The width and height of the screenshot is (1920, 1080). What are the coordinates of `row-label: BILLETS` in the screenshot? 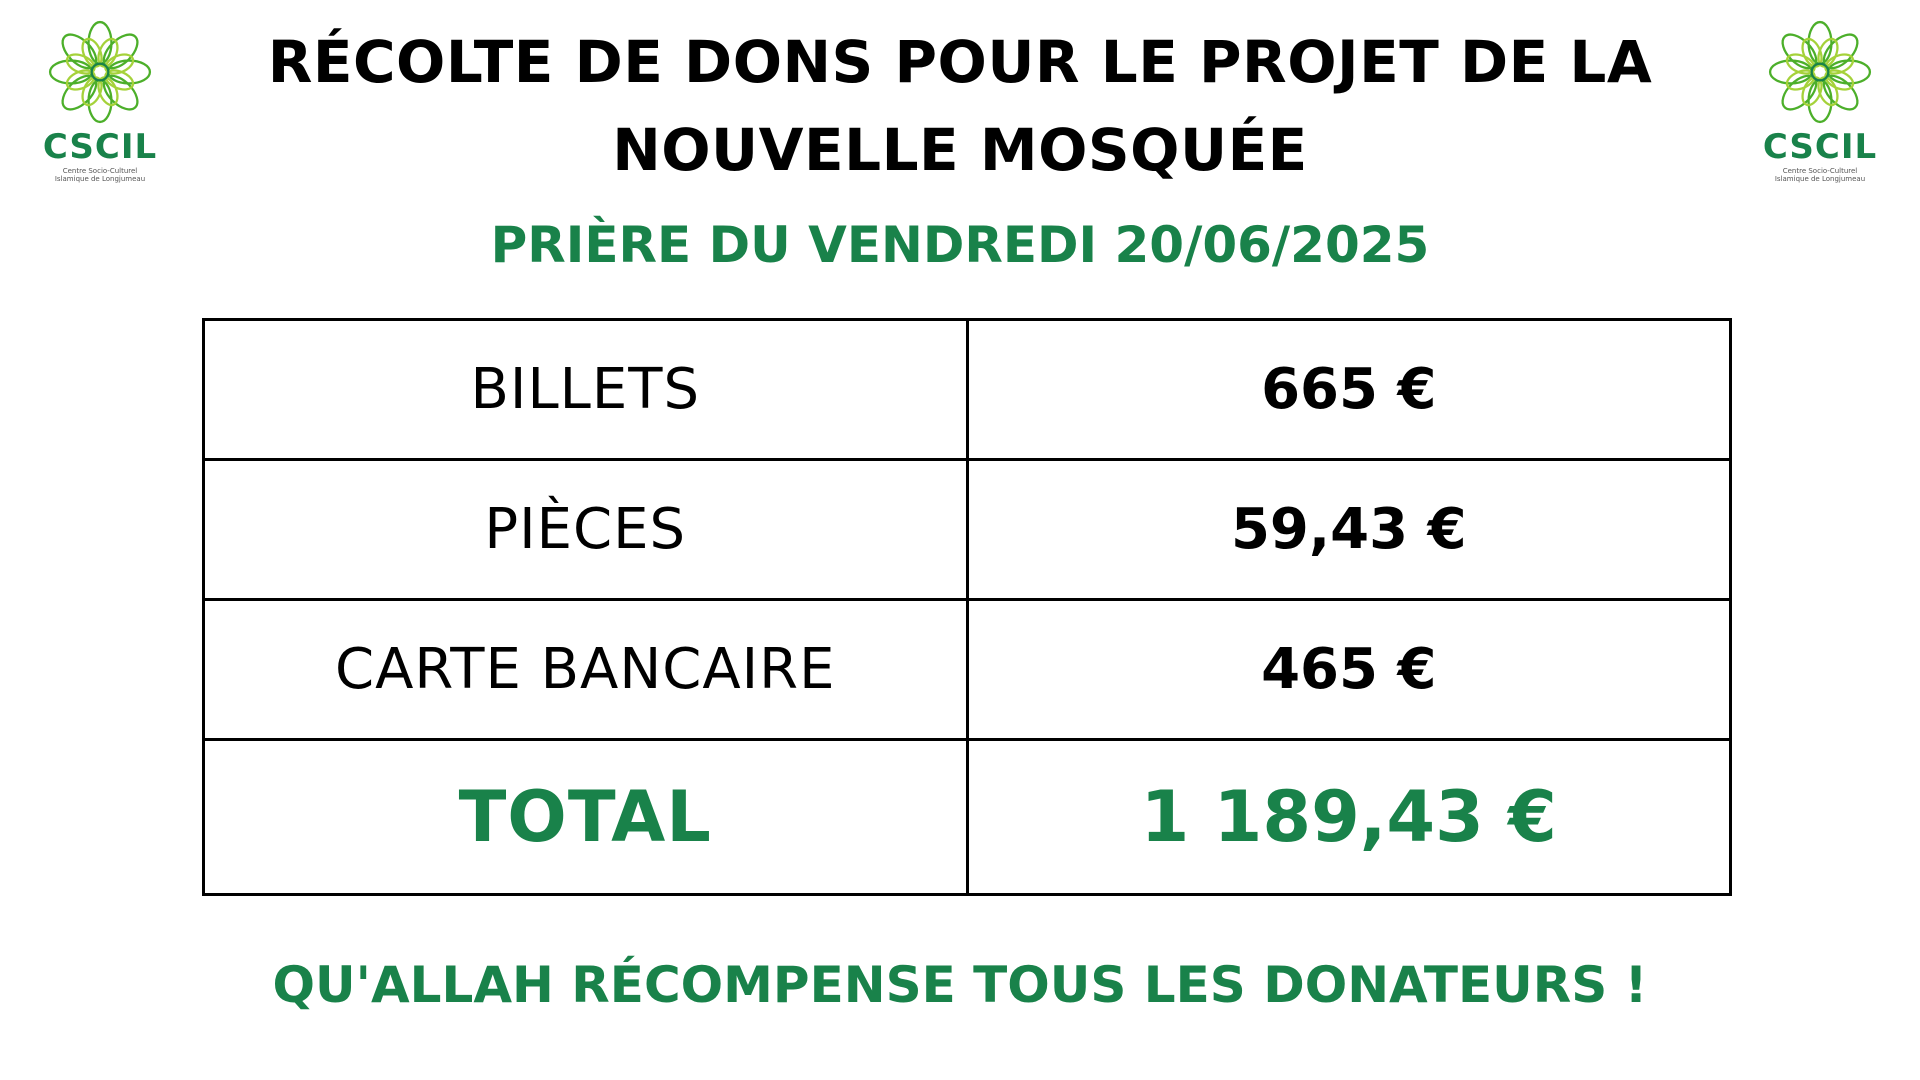 It's located at (585, 389).